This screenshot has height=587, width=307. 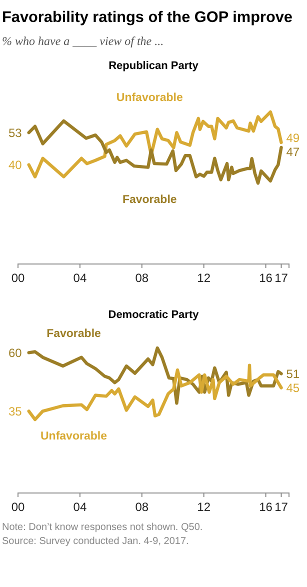 I want to click on source-note: Source: Survey conducted Jan. 4-9, 2017., so click(x=95, y=541).